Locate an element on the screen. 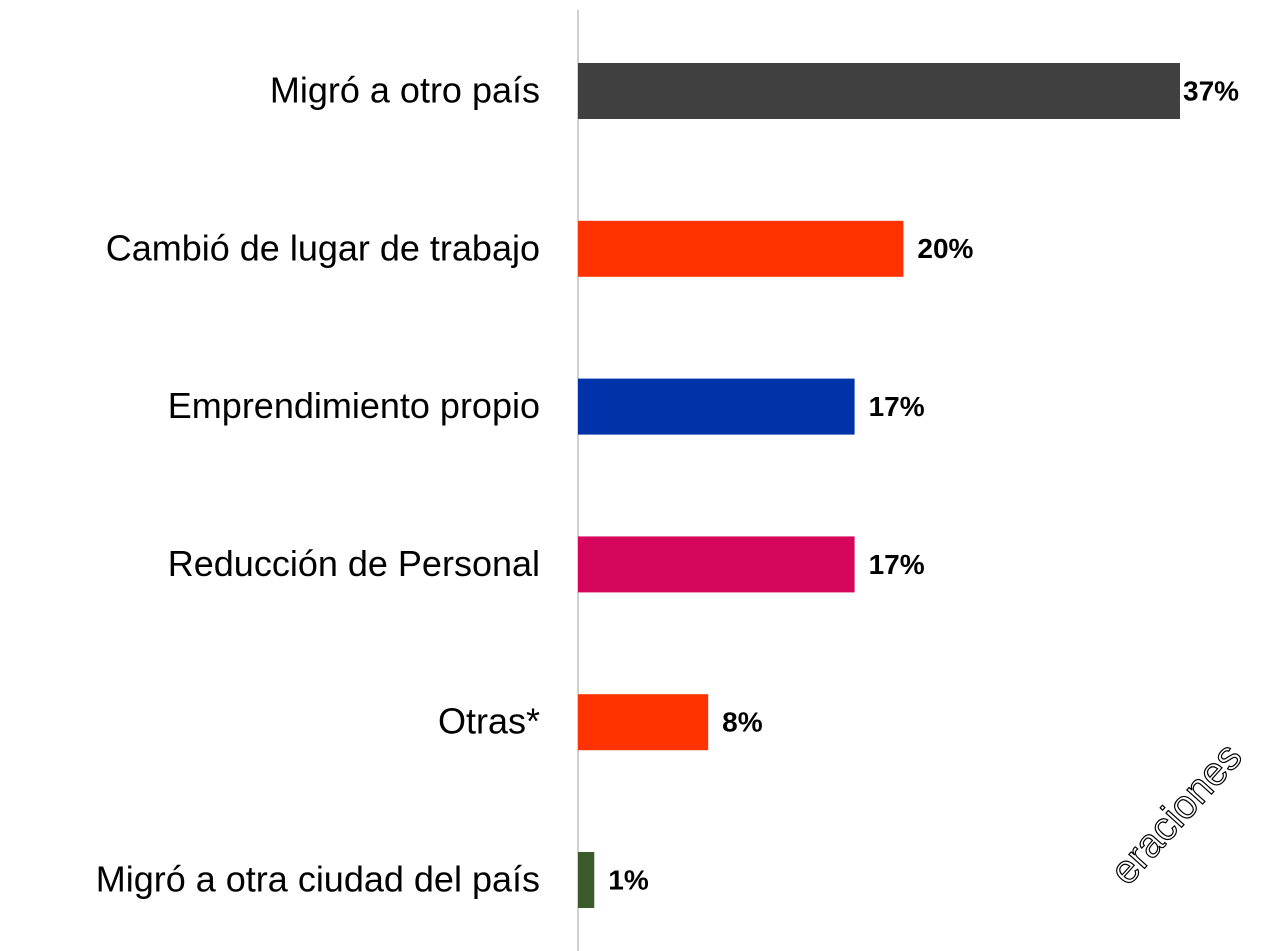 This screenshot has height=951, width=1266. category-label: Otras* is located at coordinates (489, 721).